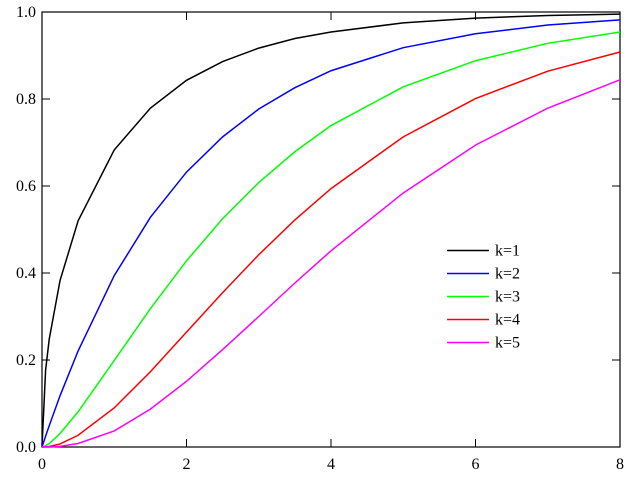  I want to click on y-tick-label: 0.2, so click(26, 360).